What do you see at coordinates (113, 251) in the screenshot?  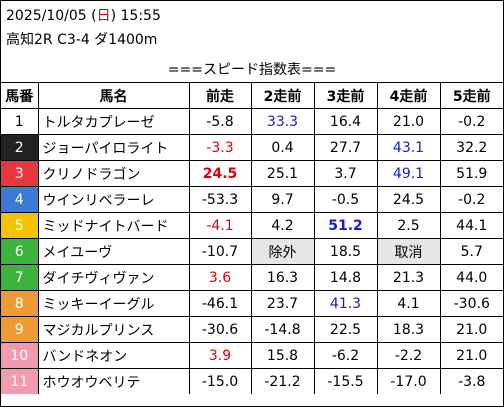 I see `horse-name: メイユーヴ` at bounding box center [113, 251].